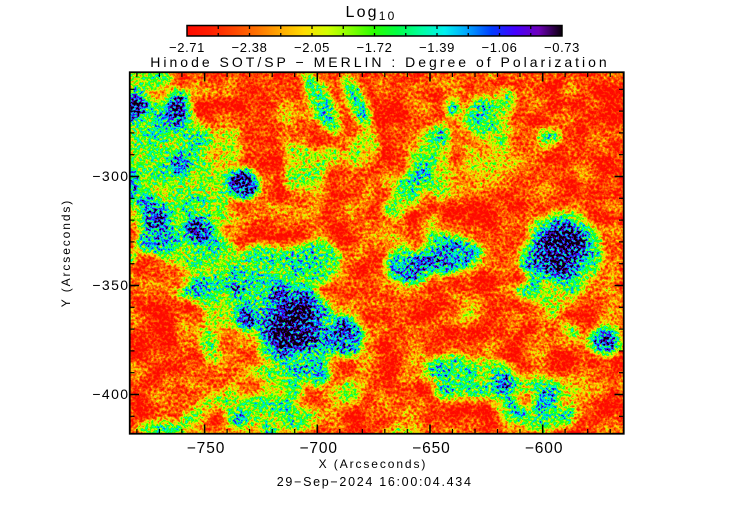  Describe the element at coordinates (66, 253) in the screenshot. I see `svg-text: Y (Arcseconds)` at that location.